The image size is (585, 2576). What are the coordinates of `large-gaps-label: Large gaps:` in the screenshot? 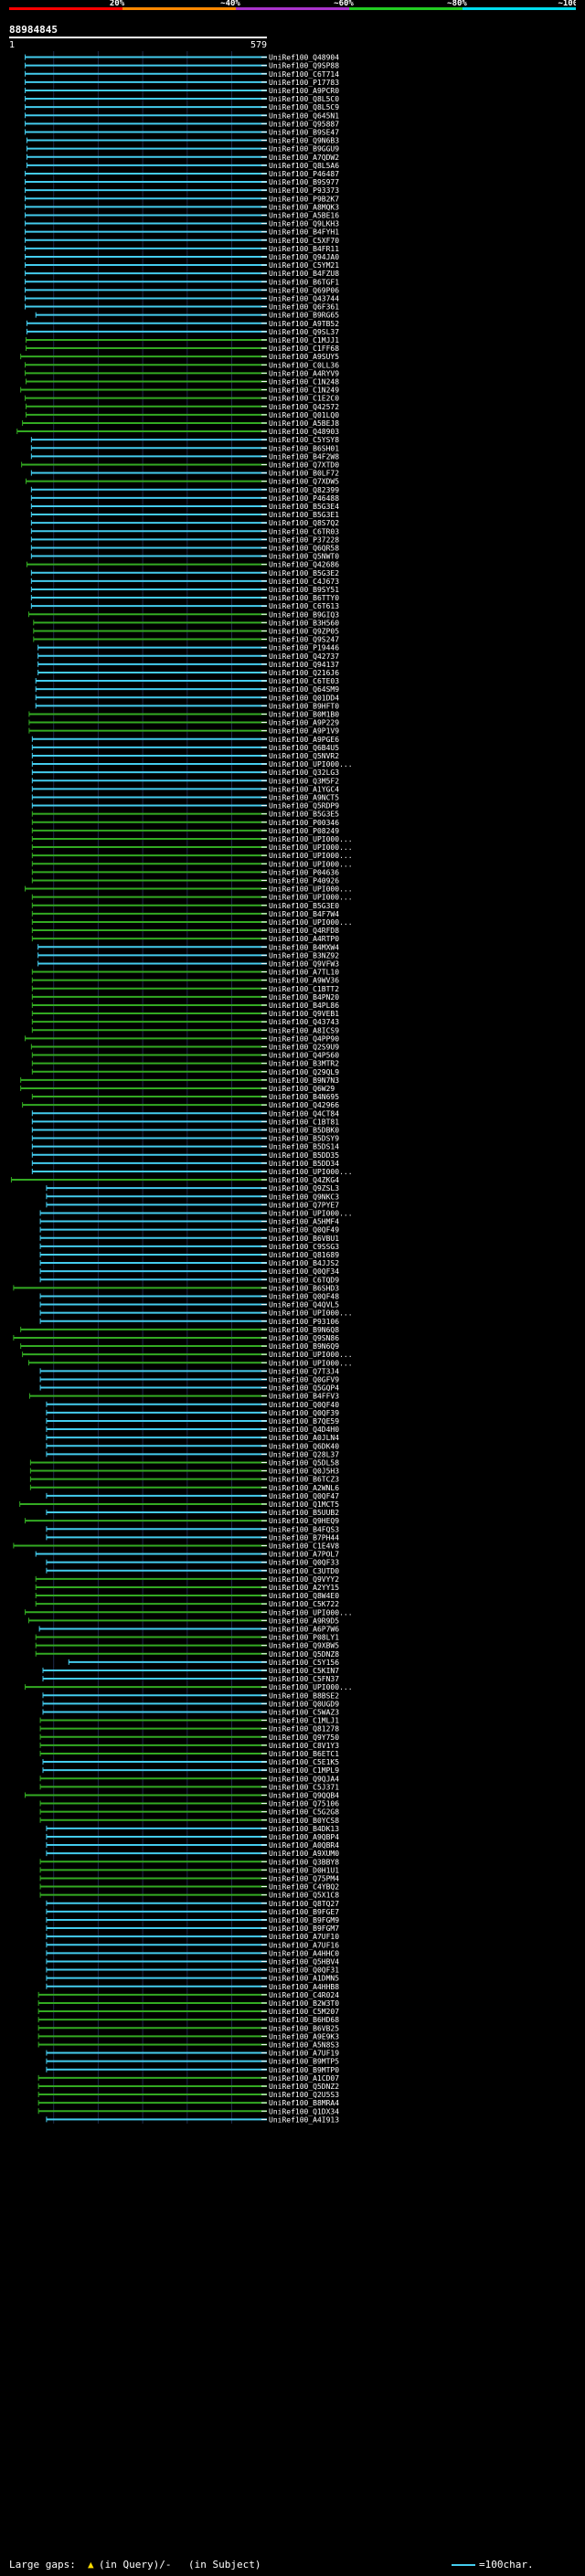 It's located at (43, 2565).